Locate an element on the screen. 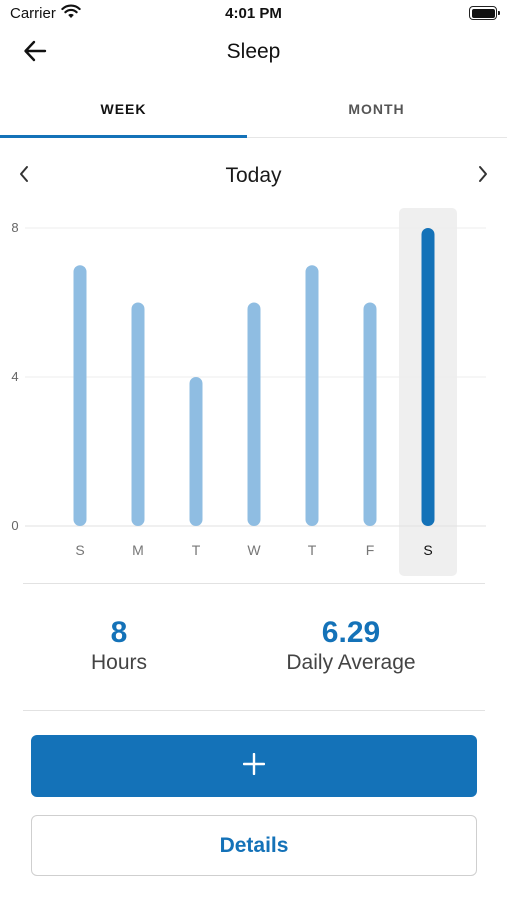 The image size is (507, 900). wifi-icon is located at coordinates (71, 14).